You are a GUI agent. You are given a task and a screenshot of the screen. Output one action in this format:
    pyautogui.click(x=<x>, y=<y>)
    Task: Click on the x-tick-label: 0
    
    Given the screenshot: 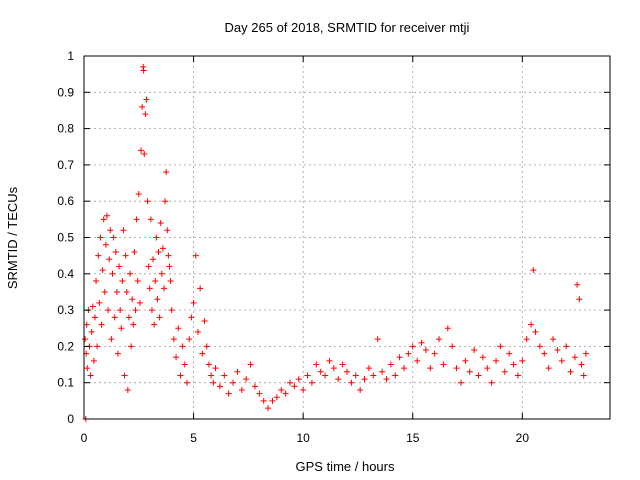 What is the action you would take?
    pyautogui.click(x=84, y=438)
    